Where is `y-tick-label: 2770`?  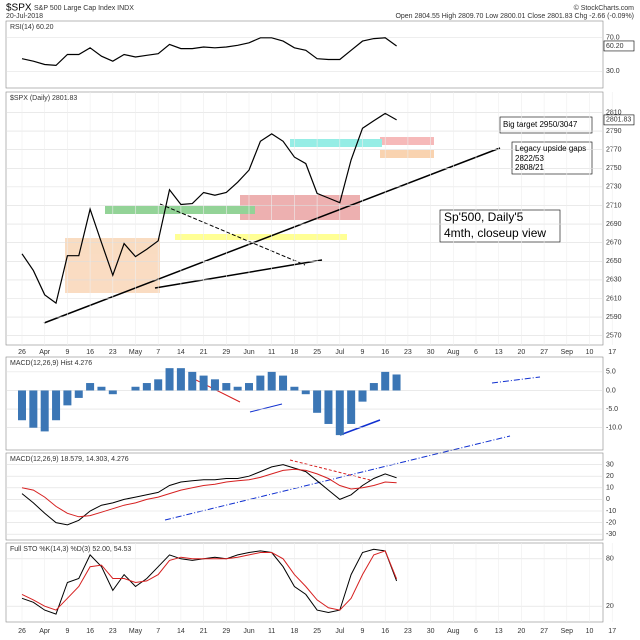
y-tick-label: 2770 is located at coordinates (614, 150).